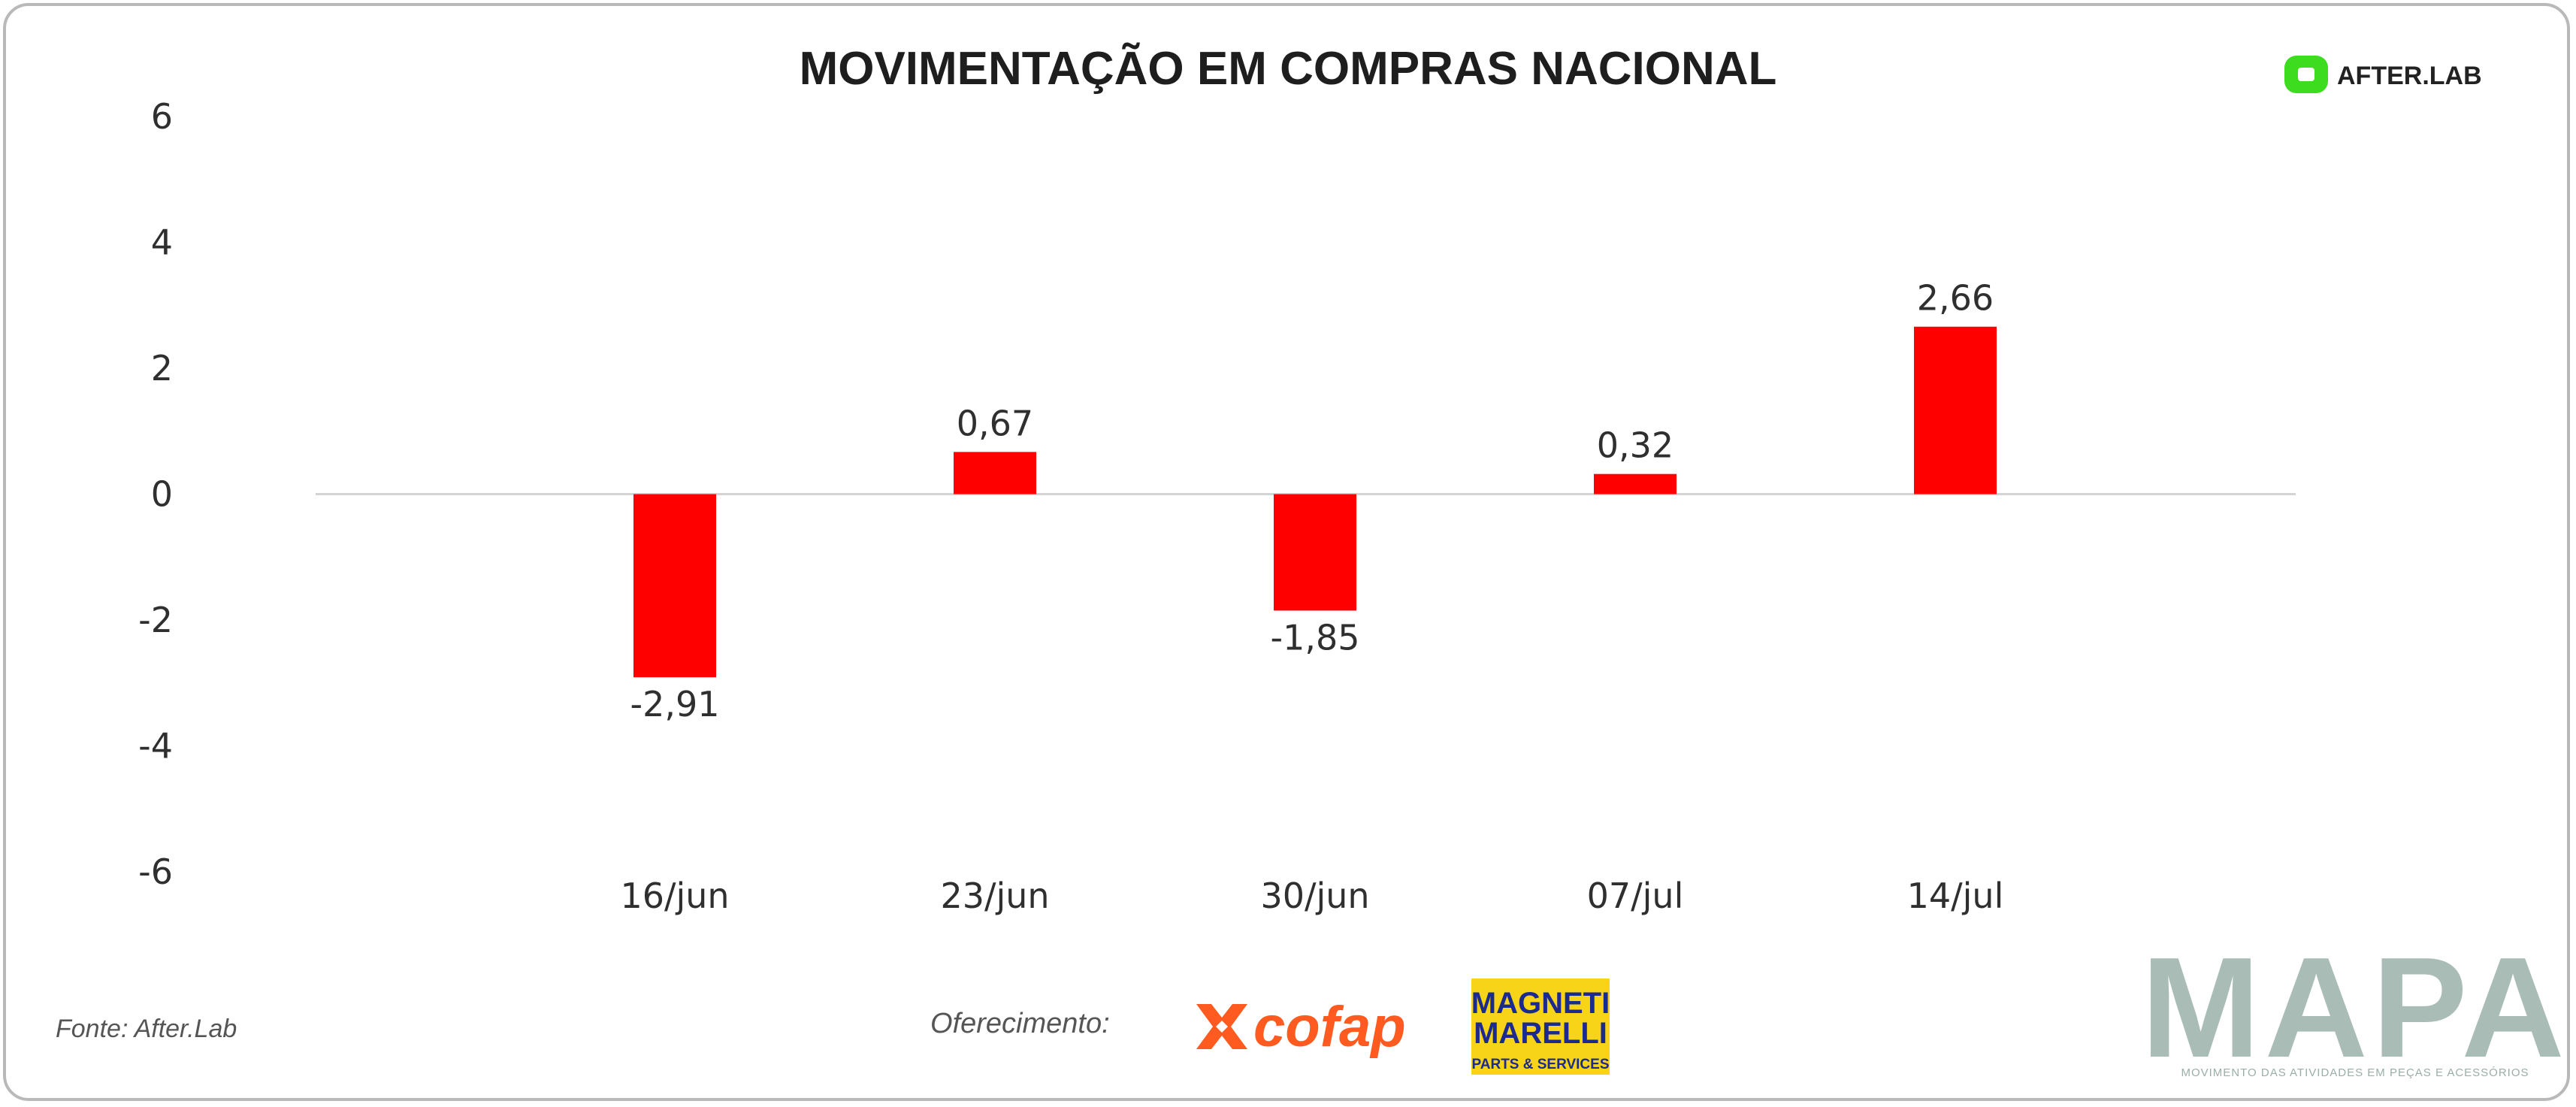 The image size is (2576, 1107). What do you see at coordinates (674, 896) in the screenshot?
I see `x-category-label: 16/jun` at bounding box center [674, 896].